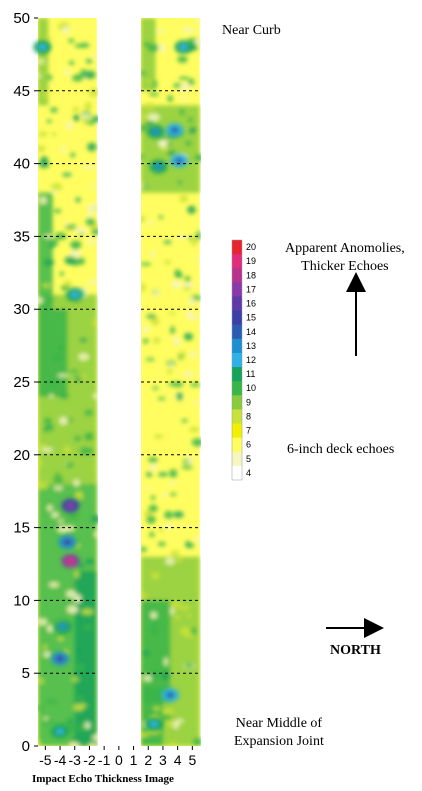  What do you see at coordinates (26, 746) in the screenshot?
I see `y-tick-label-0: 0` at bounding box center [26, 746].